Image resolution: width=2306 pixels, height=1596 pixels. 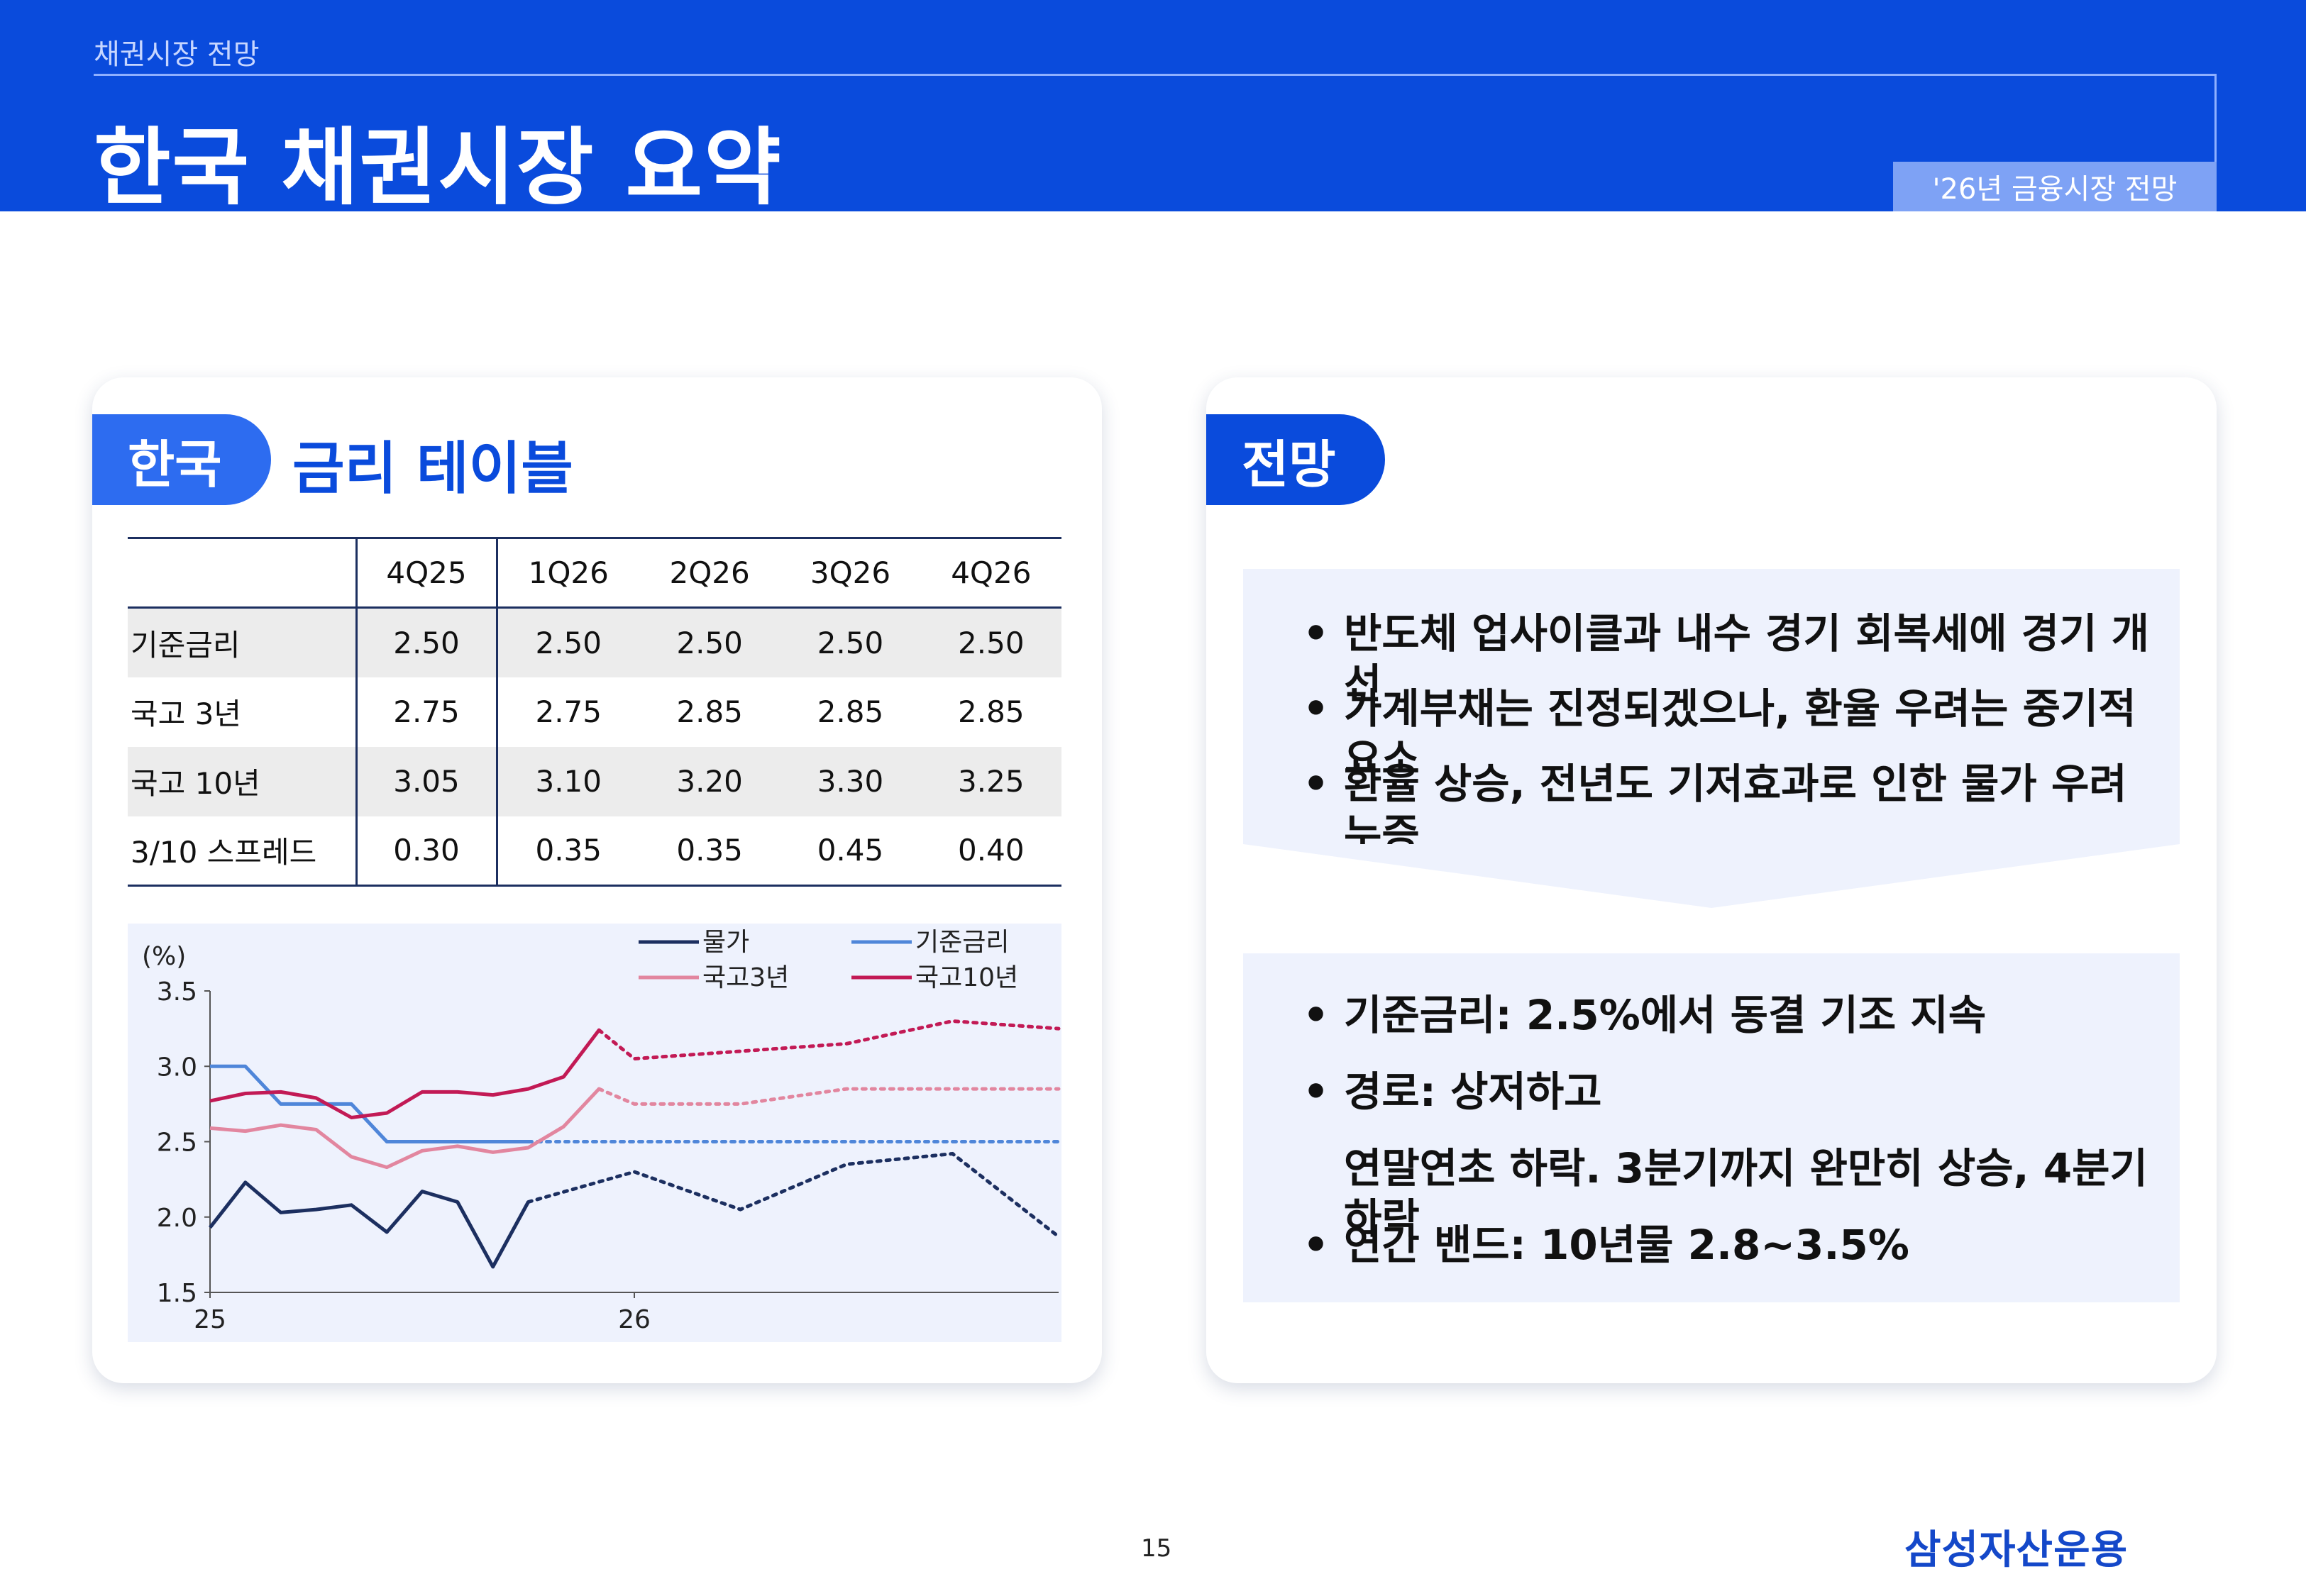 I want to click on x-tick-label: 25, so click(x=210, y=1320).